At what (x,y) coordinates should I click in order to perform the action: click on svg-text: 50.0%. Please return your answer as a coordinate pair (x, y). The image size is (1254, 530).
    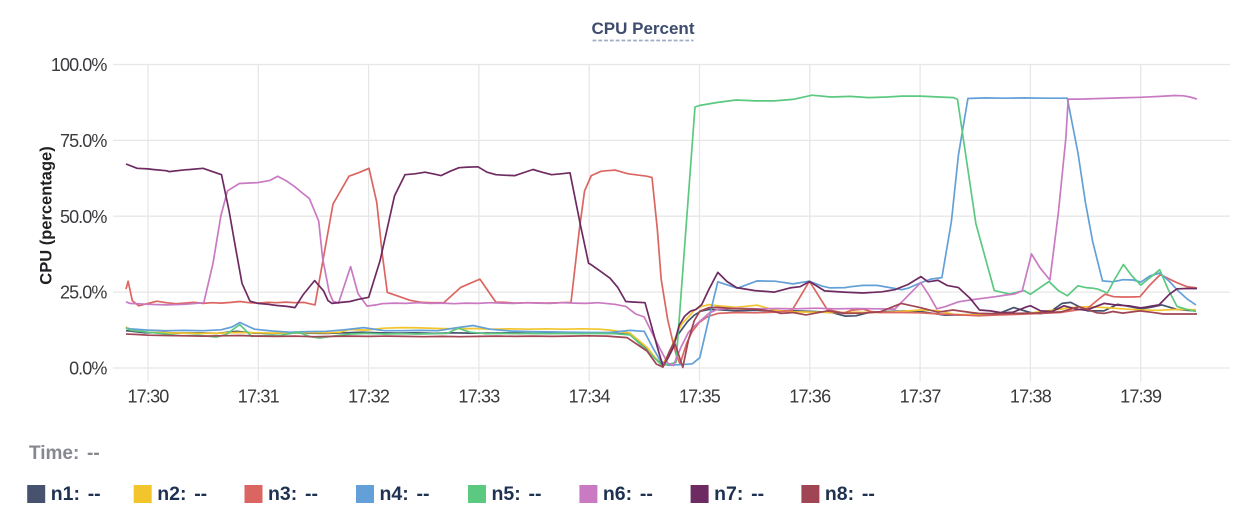
    Looking at the image, I should click on (83, 217).